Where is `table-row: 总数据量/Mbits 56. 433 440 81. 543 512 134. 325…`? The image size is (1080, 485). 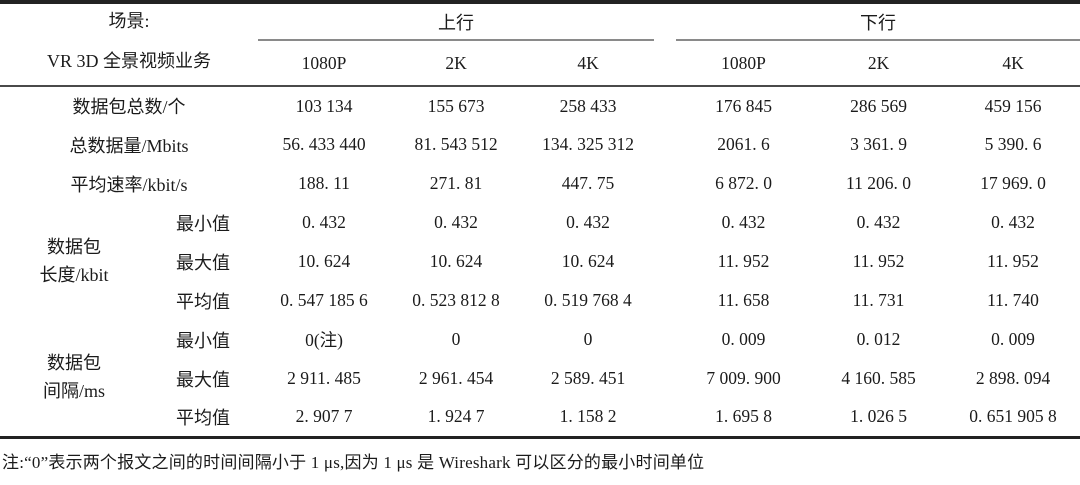 table-row: 总数据量/Mbits 56. 433 440 81. 543 512 134. 325… is located at coordinates (540, 144).